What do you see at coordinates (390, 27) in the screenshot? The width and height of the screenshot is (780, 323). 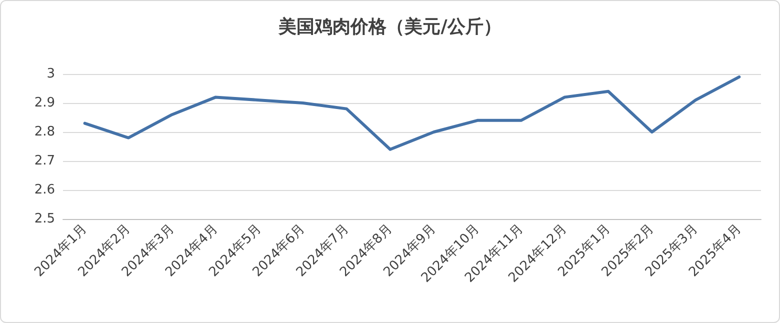 I see `chart-title: 美国鸡肉价格（美元/公斤）` at bounding box center [390, 27].